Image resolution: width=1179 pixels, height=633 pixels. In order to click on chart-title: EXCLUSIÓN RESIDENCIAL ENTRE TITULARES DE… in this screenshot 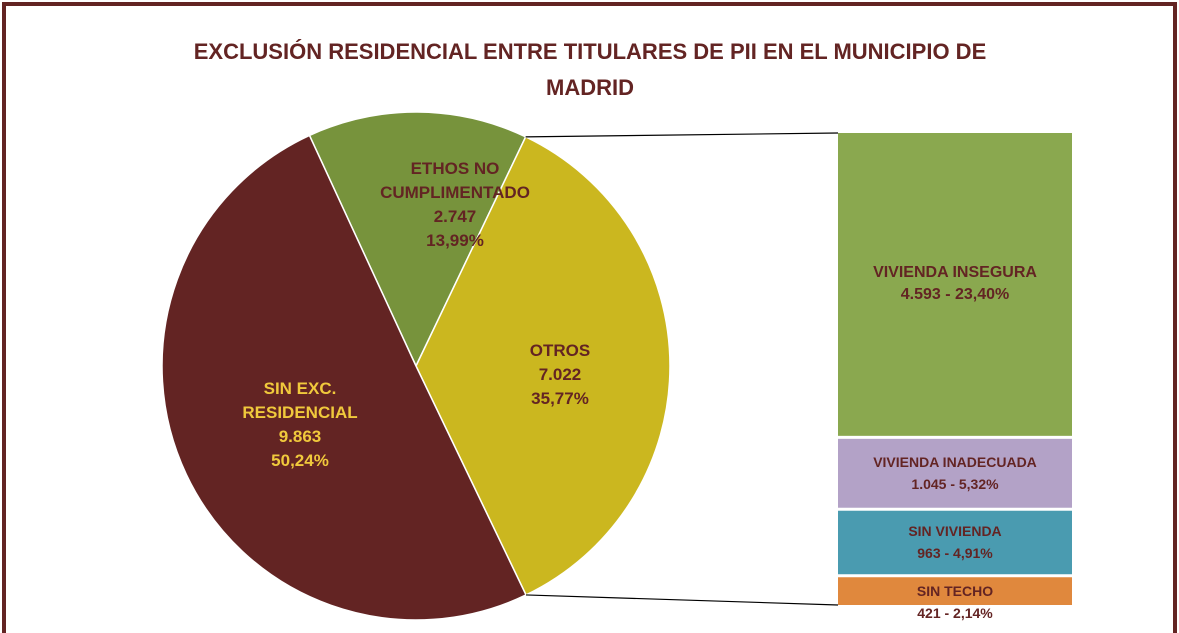, I will do `click(590, 69)`.